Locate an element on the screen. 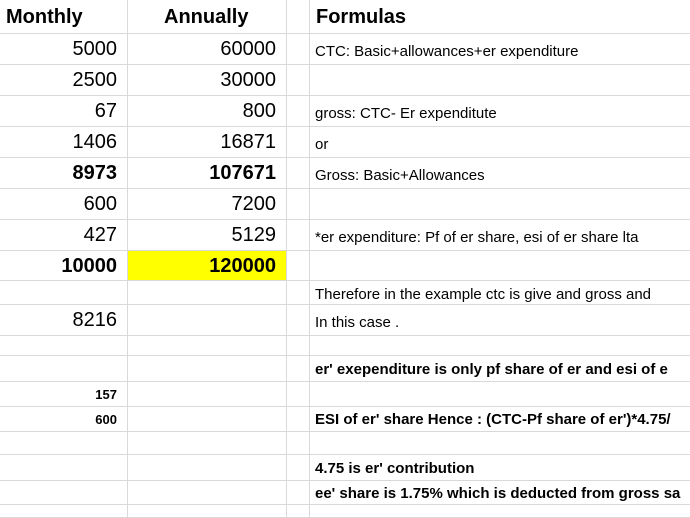 This screenshot has height=518, width=690. annually-cell: 800 is located at coordinates (207, 111).